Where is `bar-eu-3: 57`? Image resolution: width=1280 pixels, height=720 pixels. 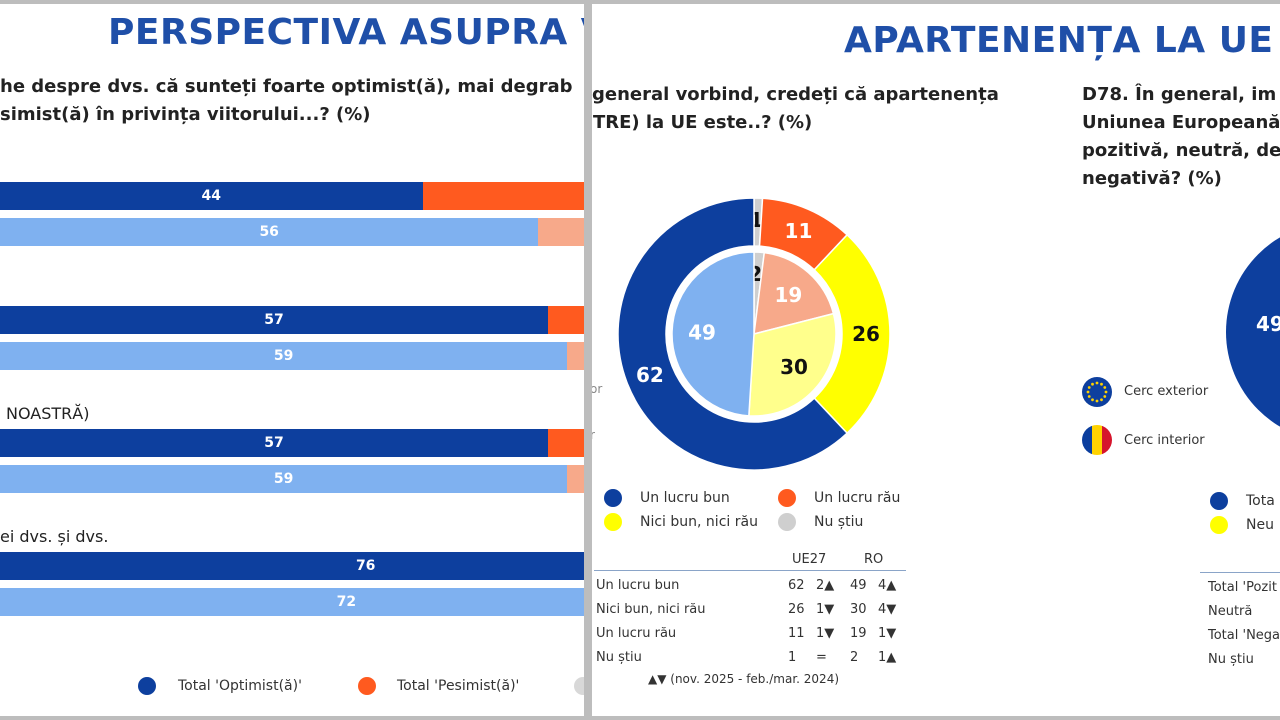 bar-eu-3: 57 is located at coordinates (292, 443).